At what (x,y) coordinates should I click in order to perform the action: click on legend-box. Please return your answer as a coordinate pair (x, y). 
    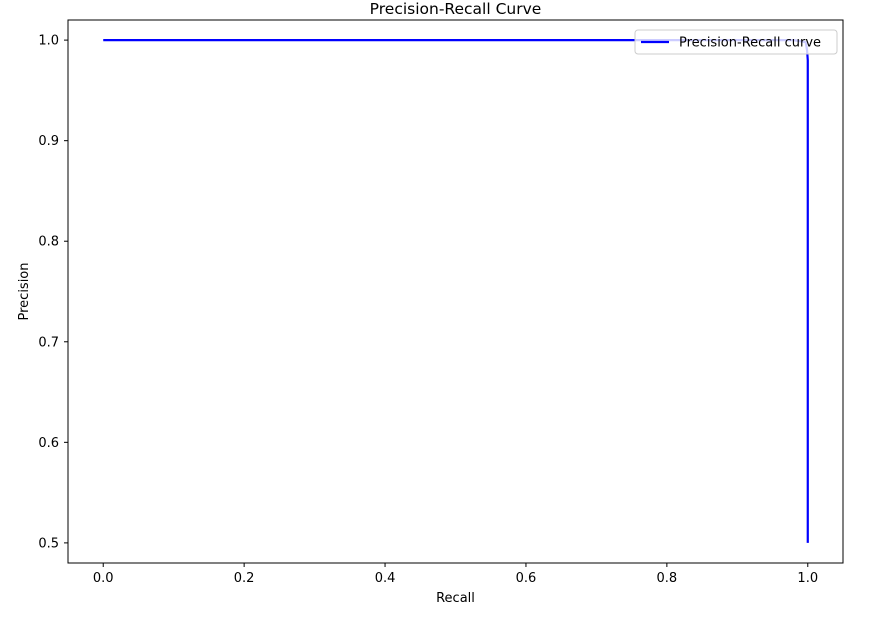
    Looking at the image, I should click on (736, 42).